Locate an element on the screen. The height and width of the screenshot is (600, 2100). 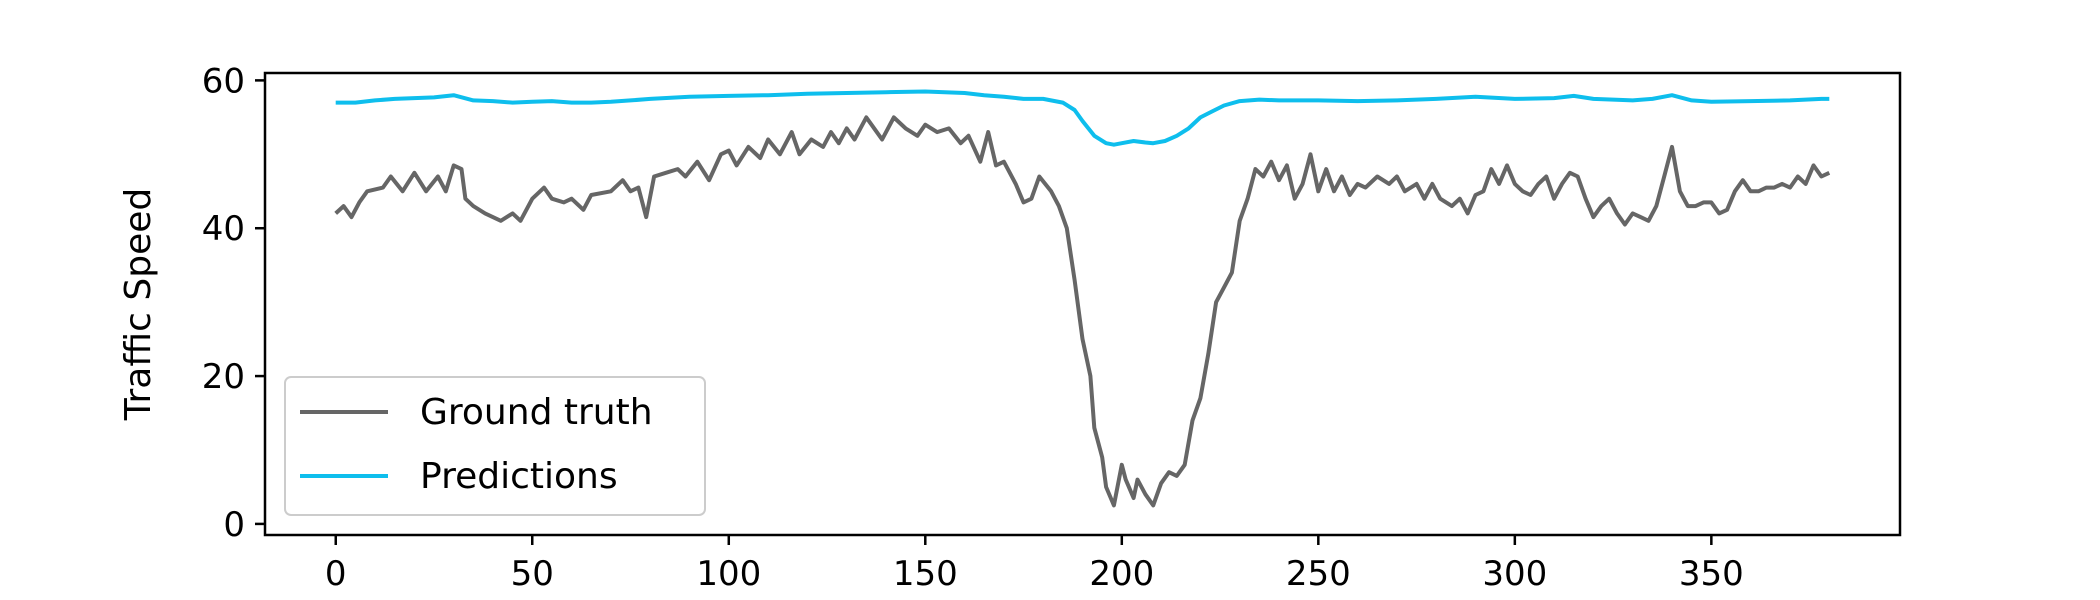
x-tick-label: 250 is located at coordinates (1318, 574).